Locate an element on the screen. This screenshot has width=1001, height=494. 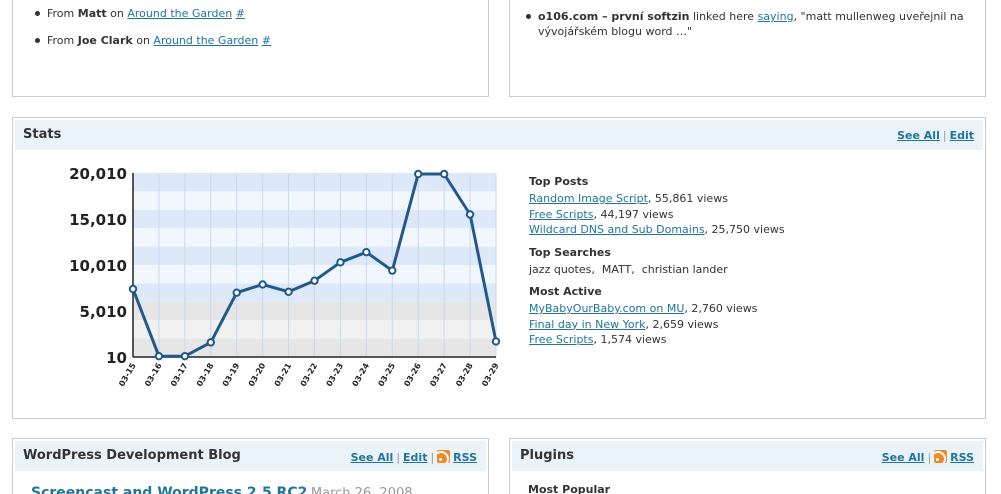
x-tick-label: 03-27 is located at coordinates (438, 375).